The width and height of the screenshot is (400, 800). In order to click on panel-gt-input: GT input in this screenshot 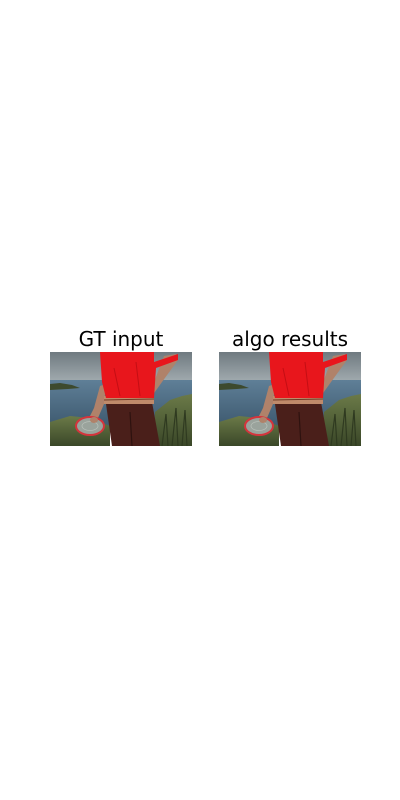, I will do `click(121, 386)`.